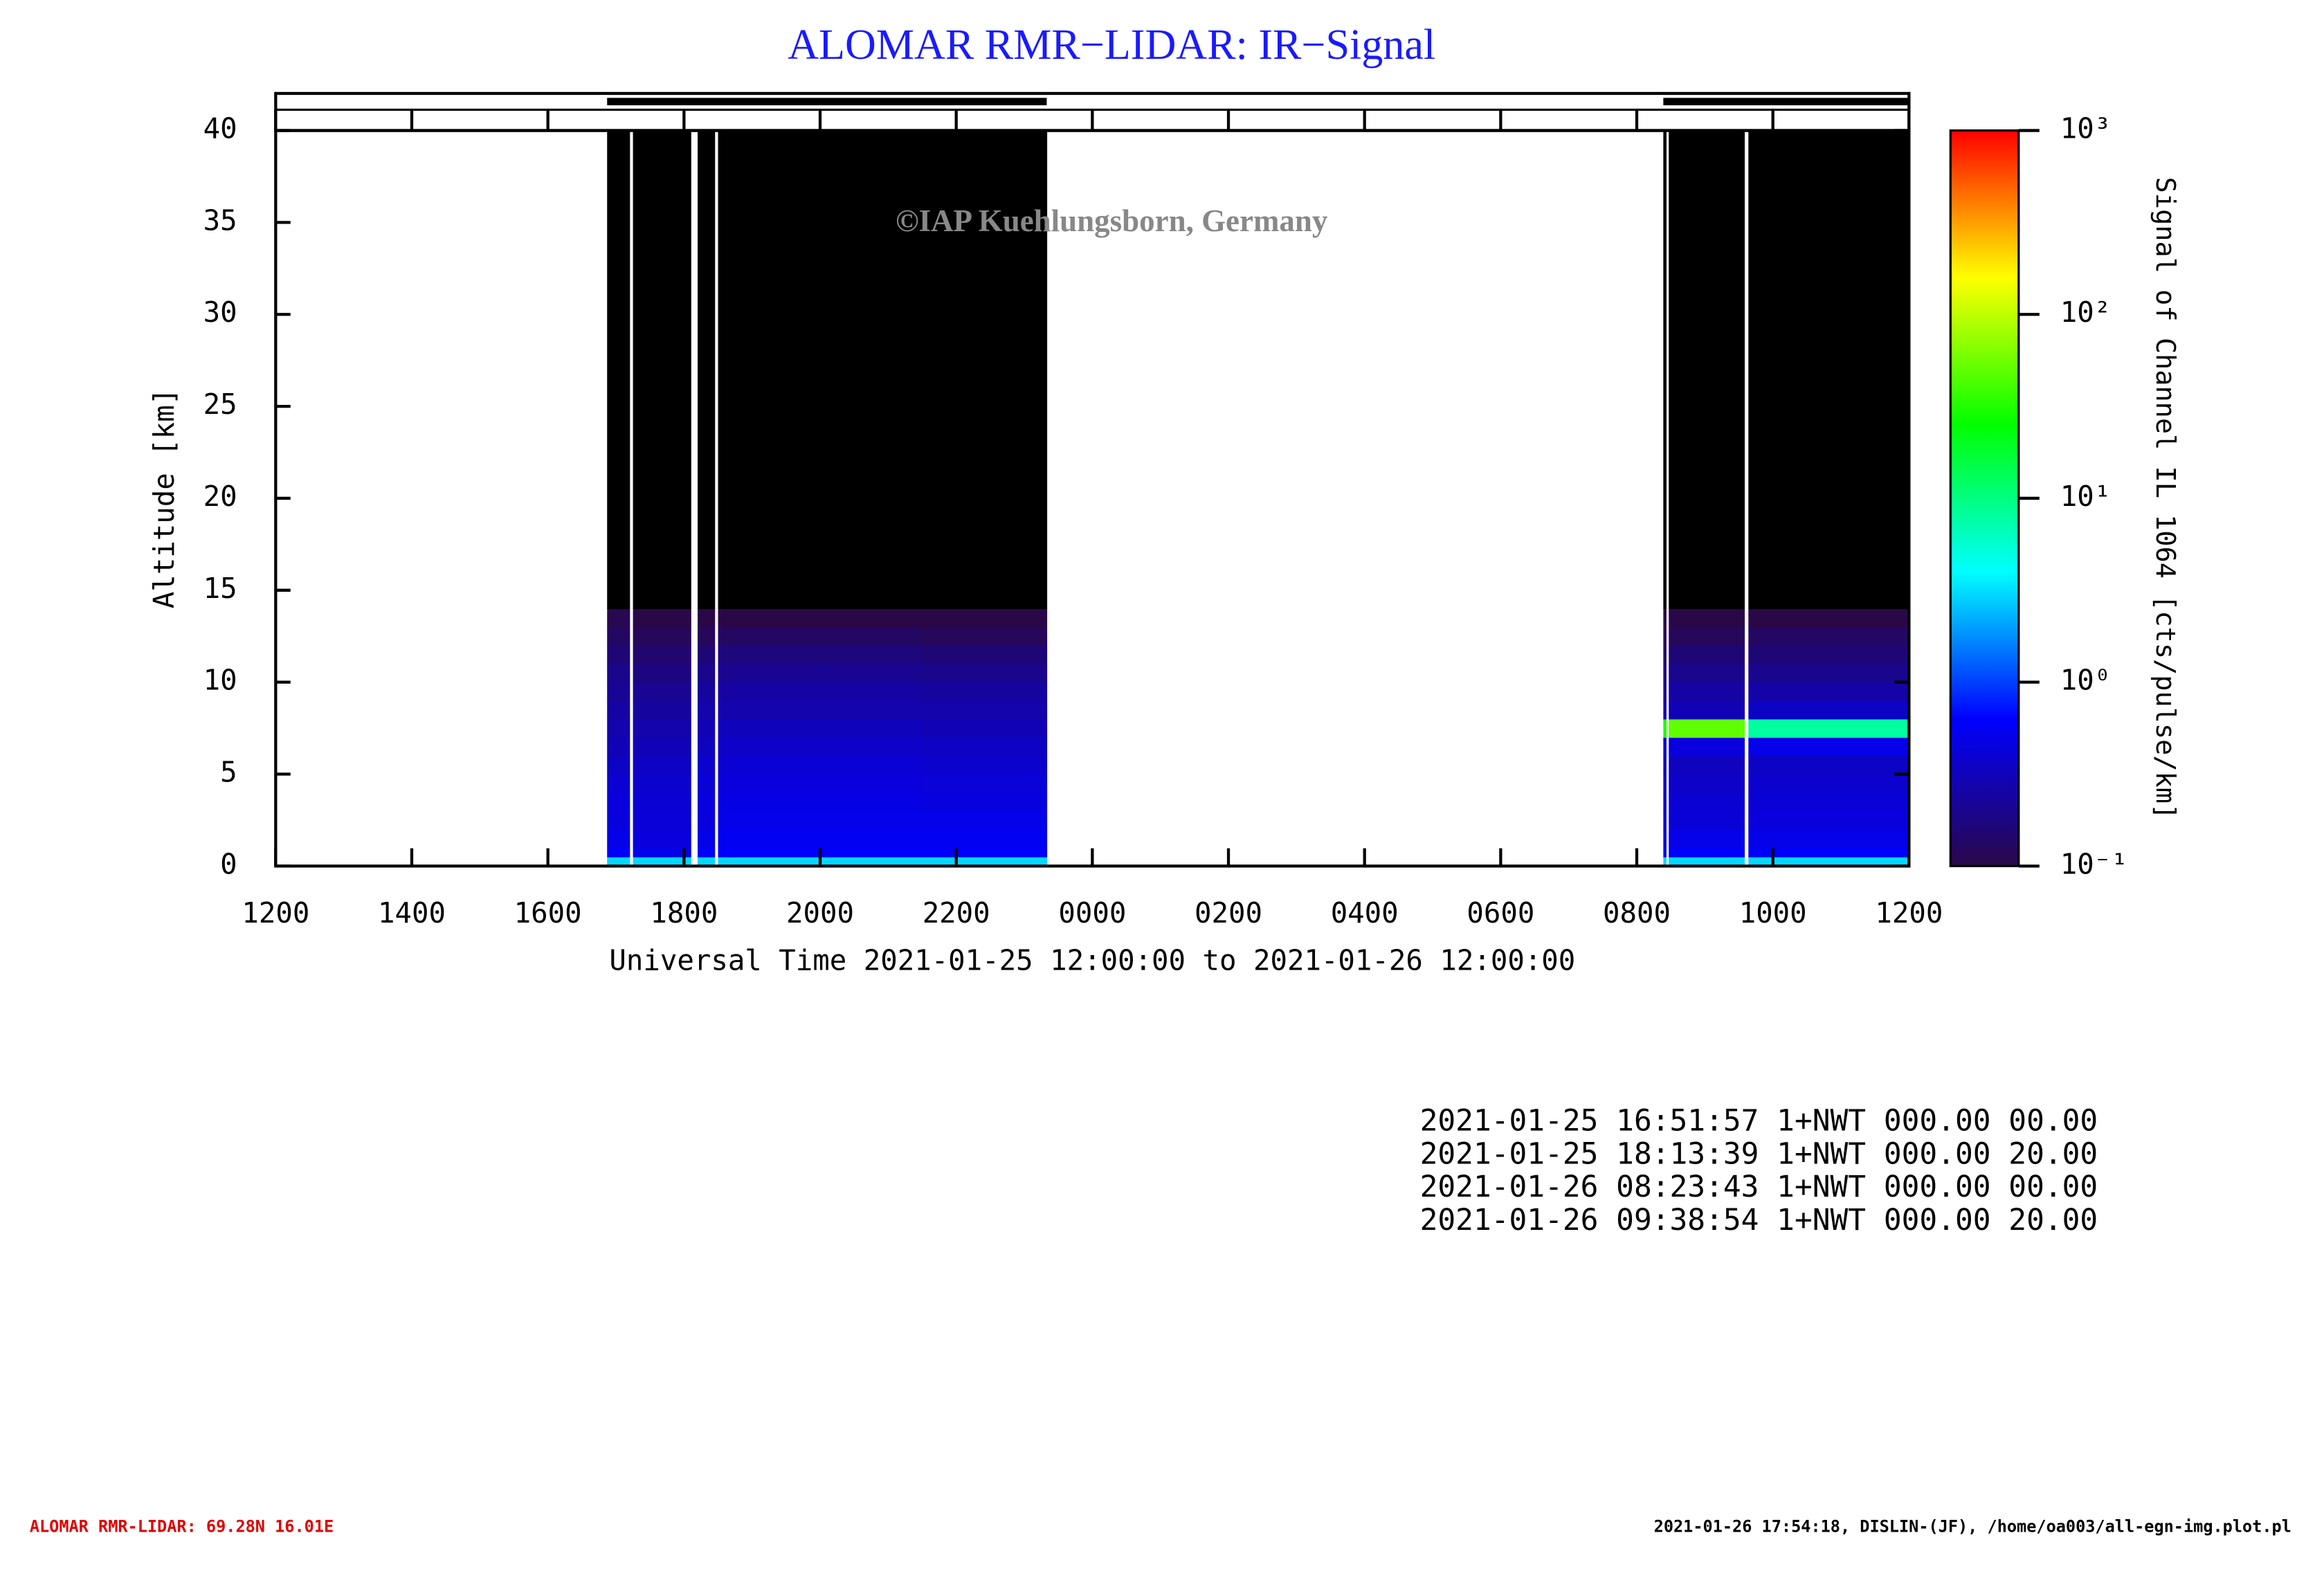 Image resolution: width=2324 pixels, height=1569 pixels. I want to click on colorbar-tick-label: 10⁻¹, so click(2094, 863).